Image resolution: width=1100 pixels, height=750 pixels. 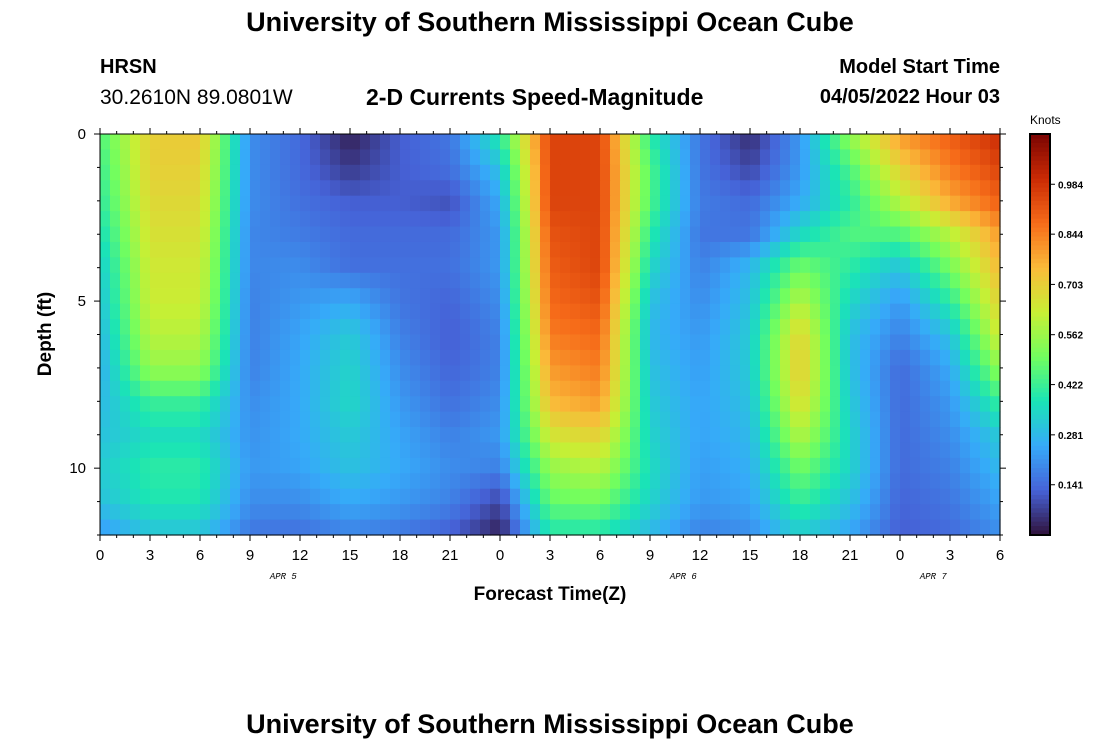 I want to click on colorbar-tick-label: 0.984, so click(x=1070, y=185).